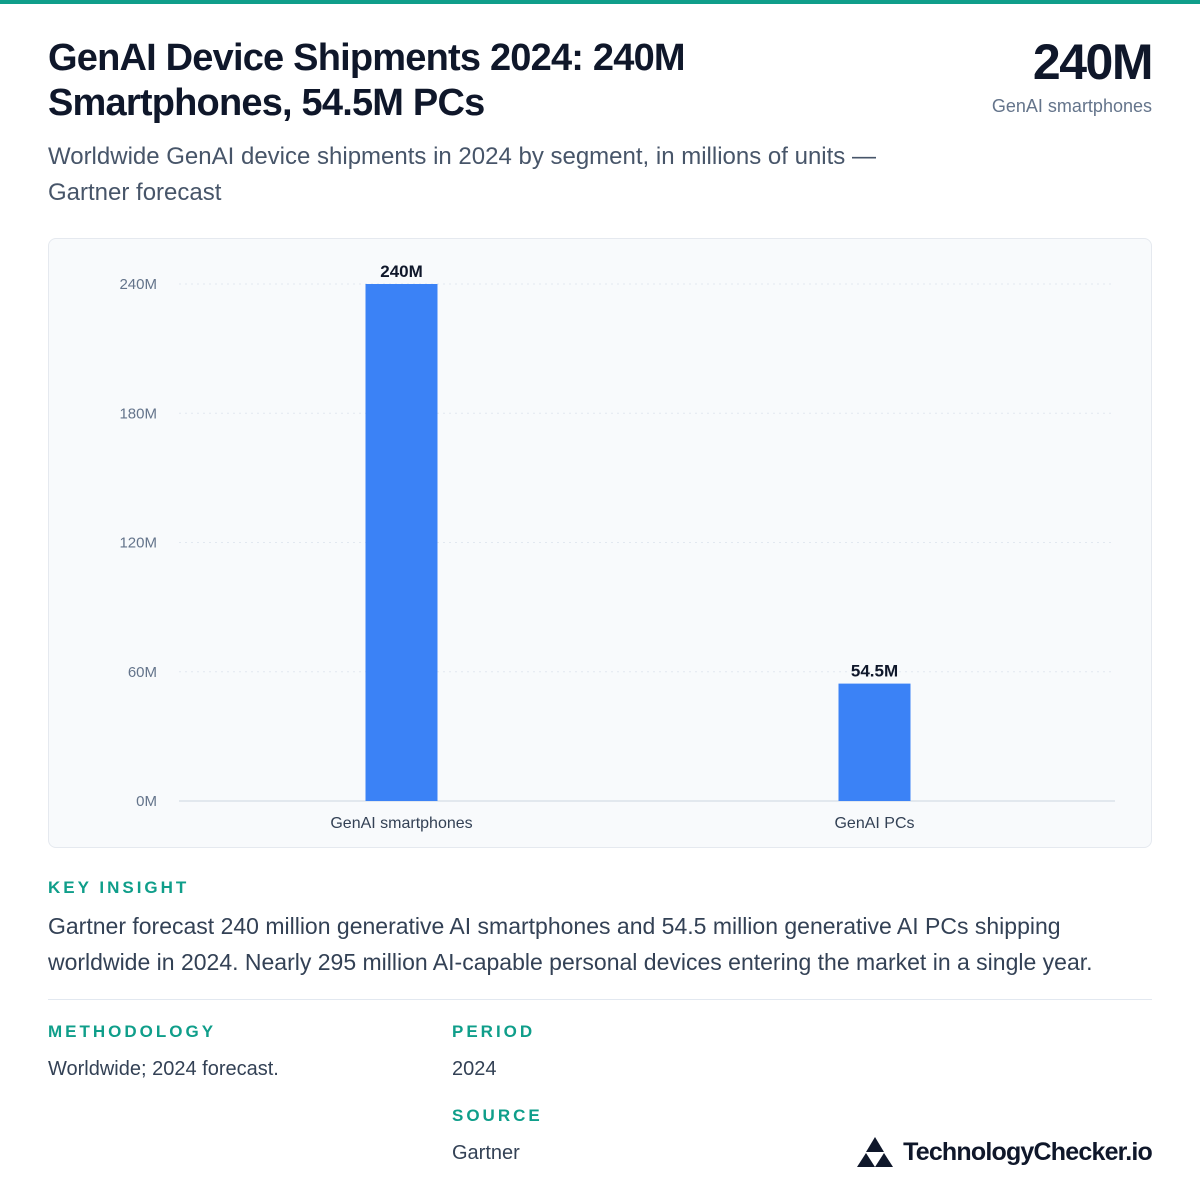 The image size is (1200, 1200). I want to click on hero-stat: 240M GenAI smartphones, so click(1072, 76).